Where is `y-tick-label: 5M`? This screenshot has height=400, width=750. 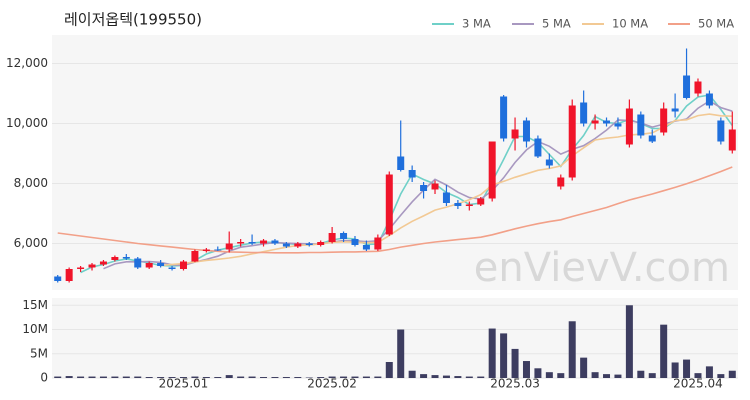 y-tick-label: 5M is located at coordinates (39, 353).